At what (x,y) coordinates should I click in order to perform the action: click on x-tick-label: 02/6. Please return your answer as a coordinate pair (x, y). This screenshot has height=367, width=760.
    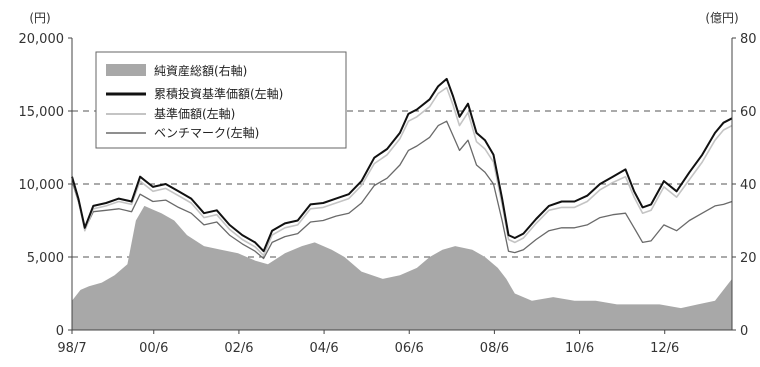
    Looking at the image, I should click on (238, 348).